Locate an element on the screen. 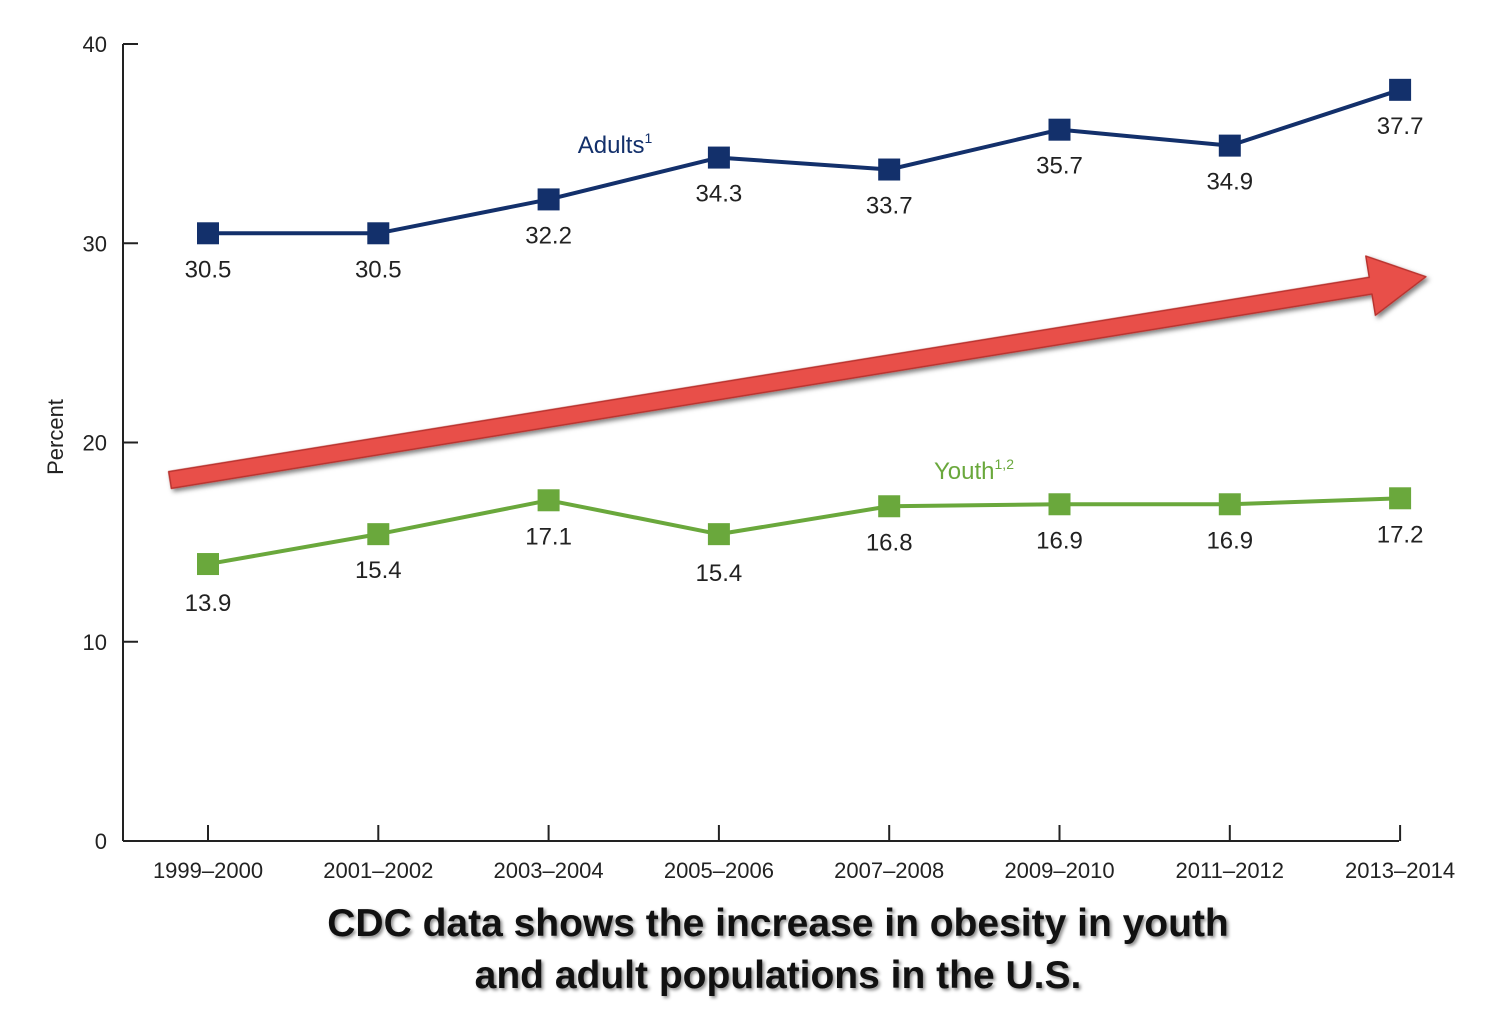 This screenshot has width=1490, height=1024. x-tick-label: 2001–2002 is located at coordinates (378, 870).